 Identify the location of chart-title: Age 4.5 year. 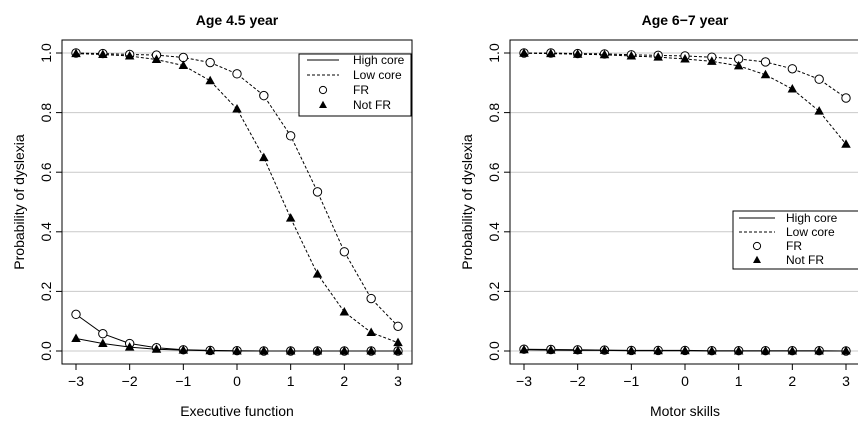
(237, 20).